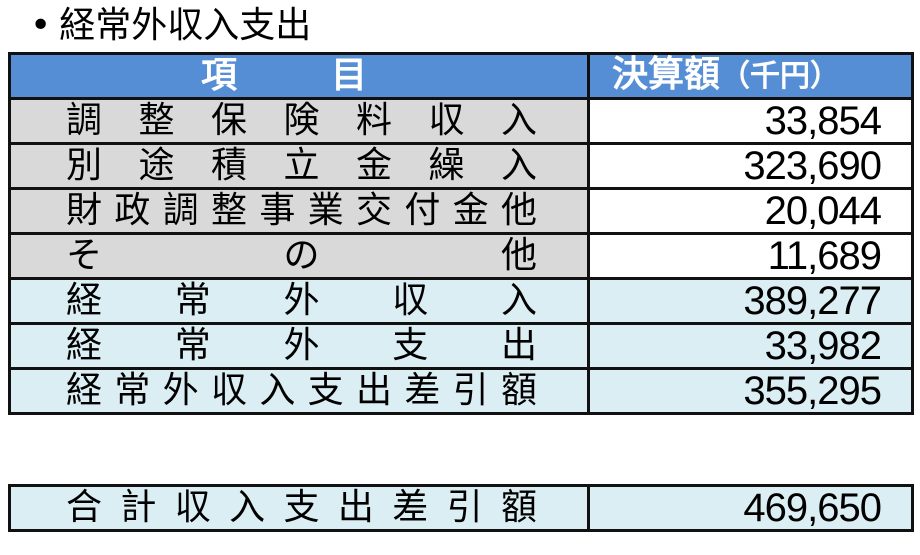 The width and height of the screenshot is (920, 555). I want to click on row-label: 調 整 保 険 料 収 入, so click(299, 121).